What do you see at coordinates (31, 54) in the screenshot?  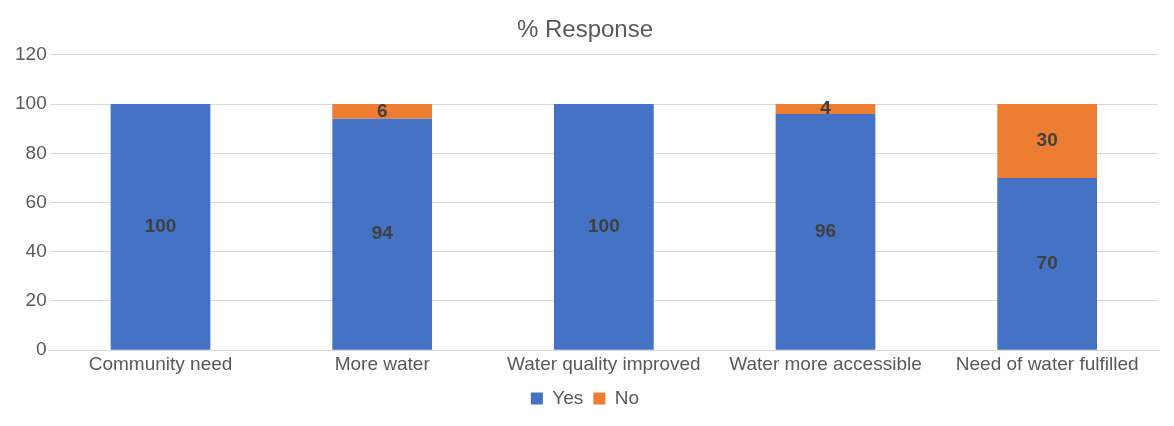 I see `y-tick-label: 120` at bounding box center [31, 54].